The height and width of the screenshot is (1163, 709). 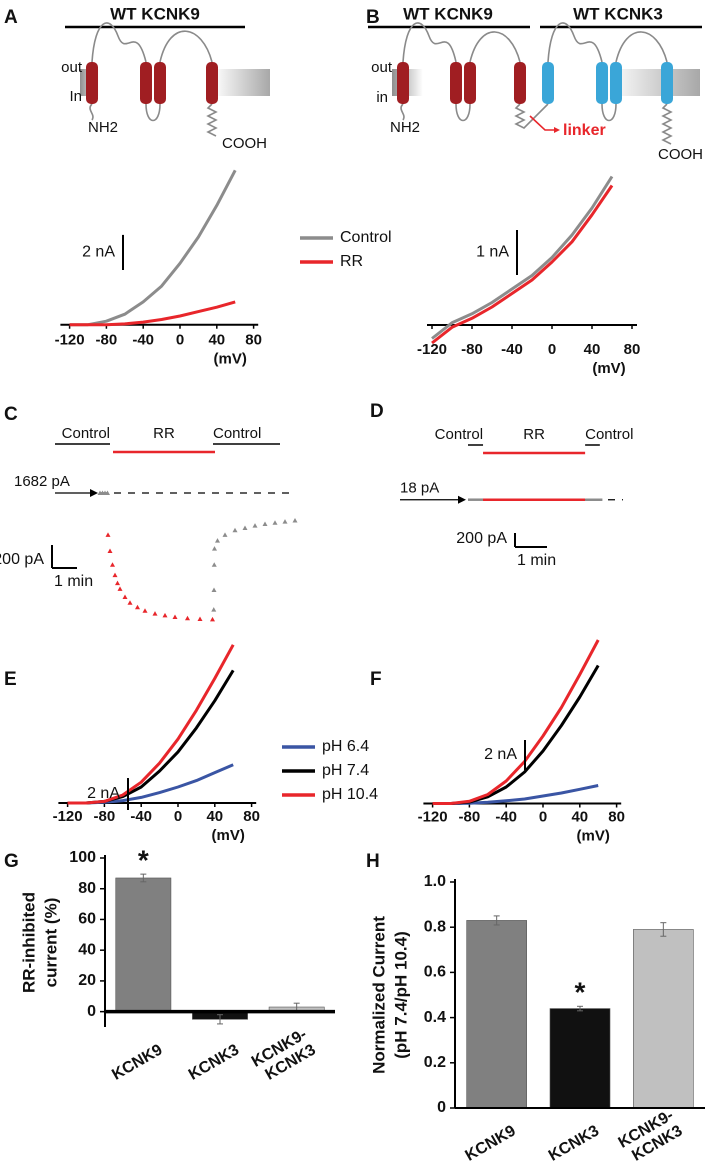 I want to click on n-tail, so click(x=402, y=112).